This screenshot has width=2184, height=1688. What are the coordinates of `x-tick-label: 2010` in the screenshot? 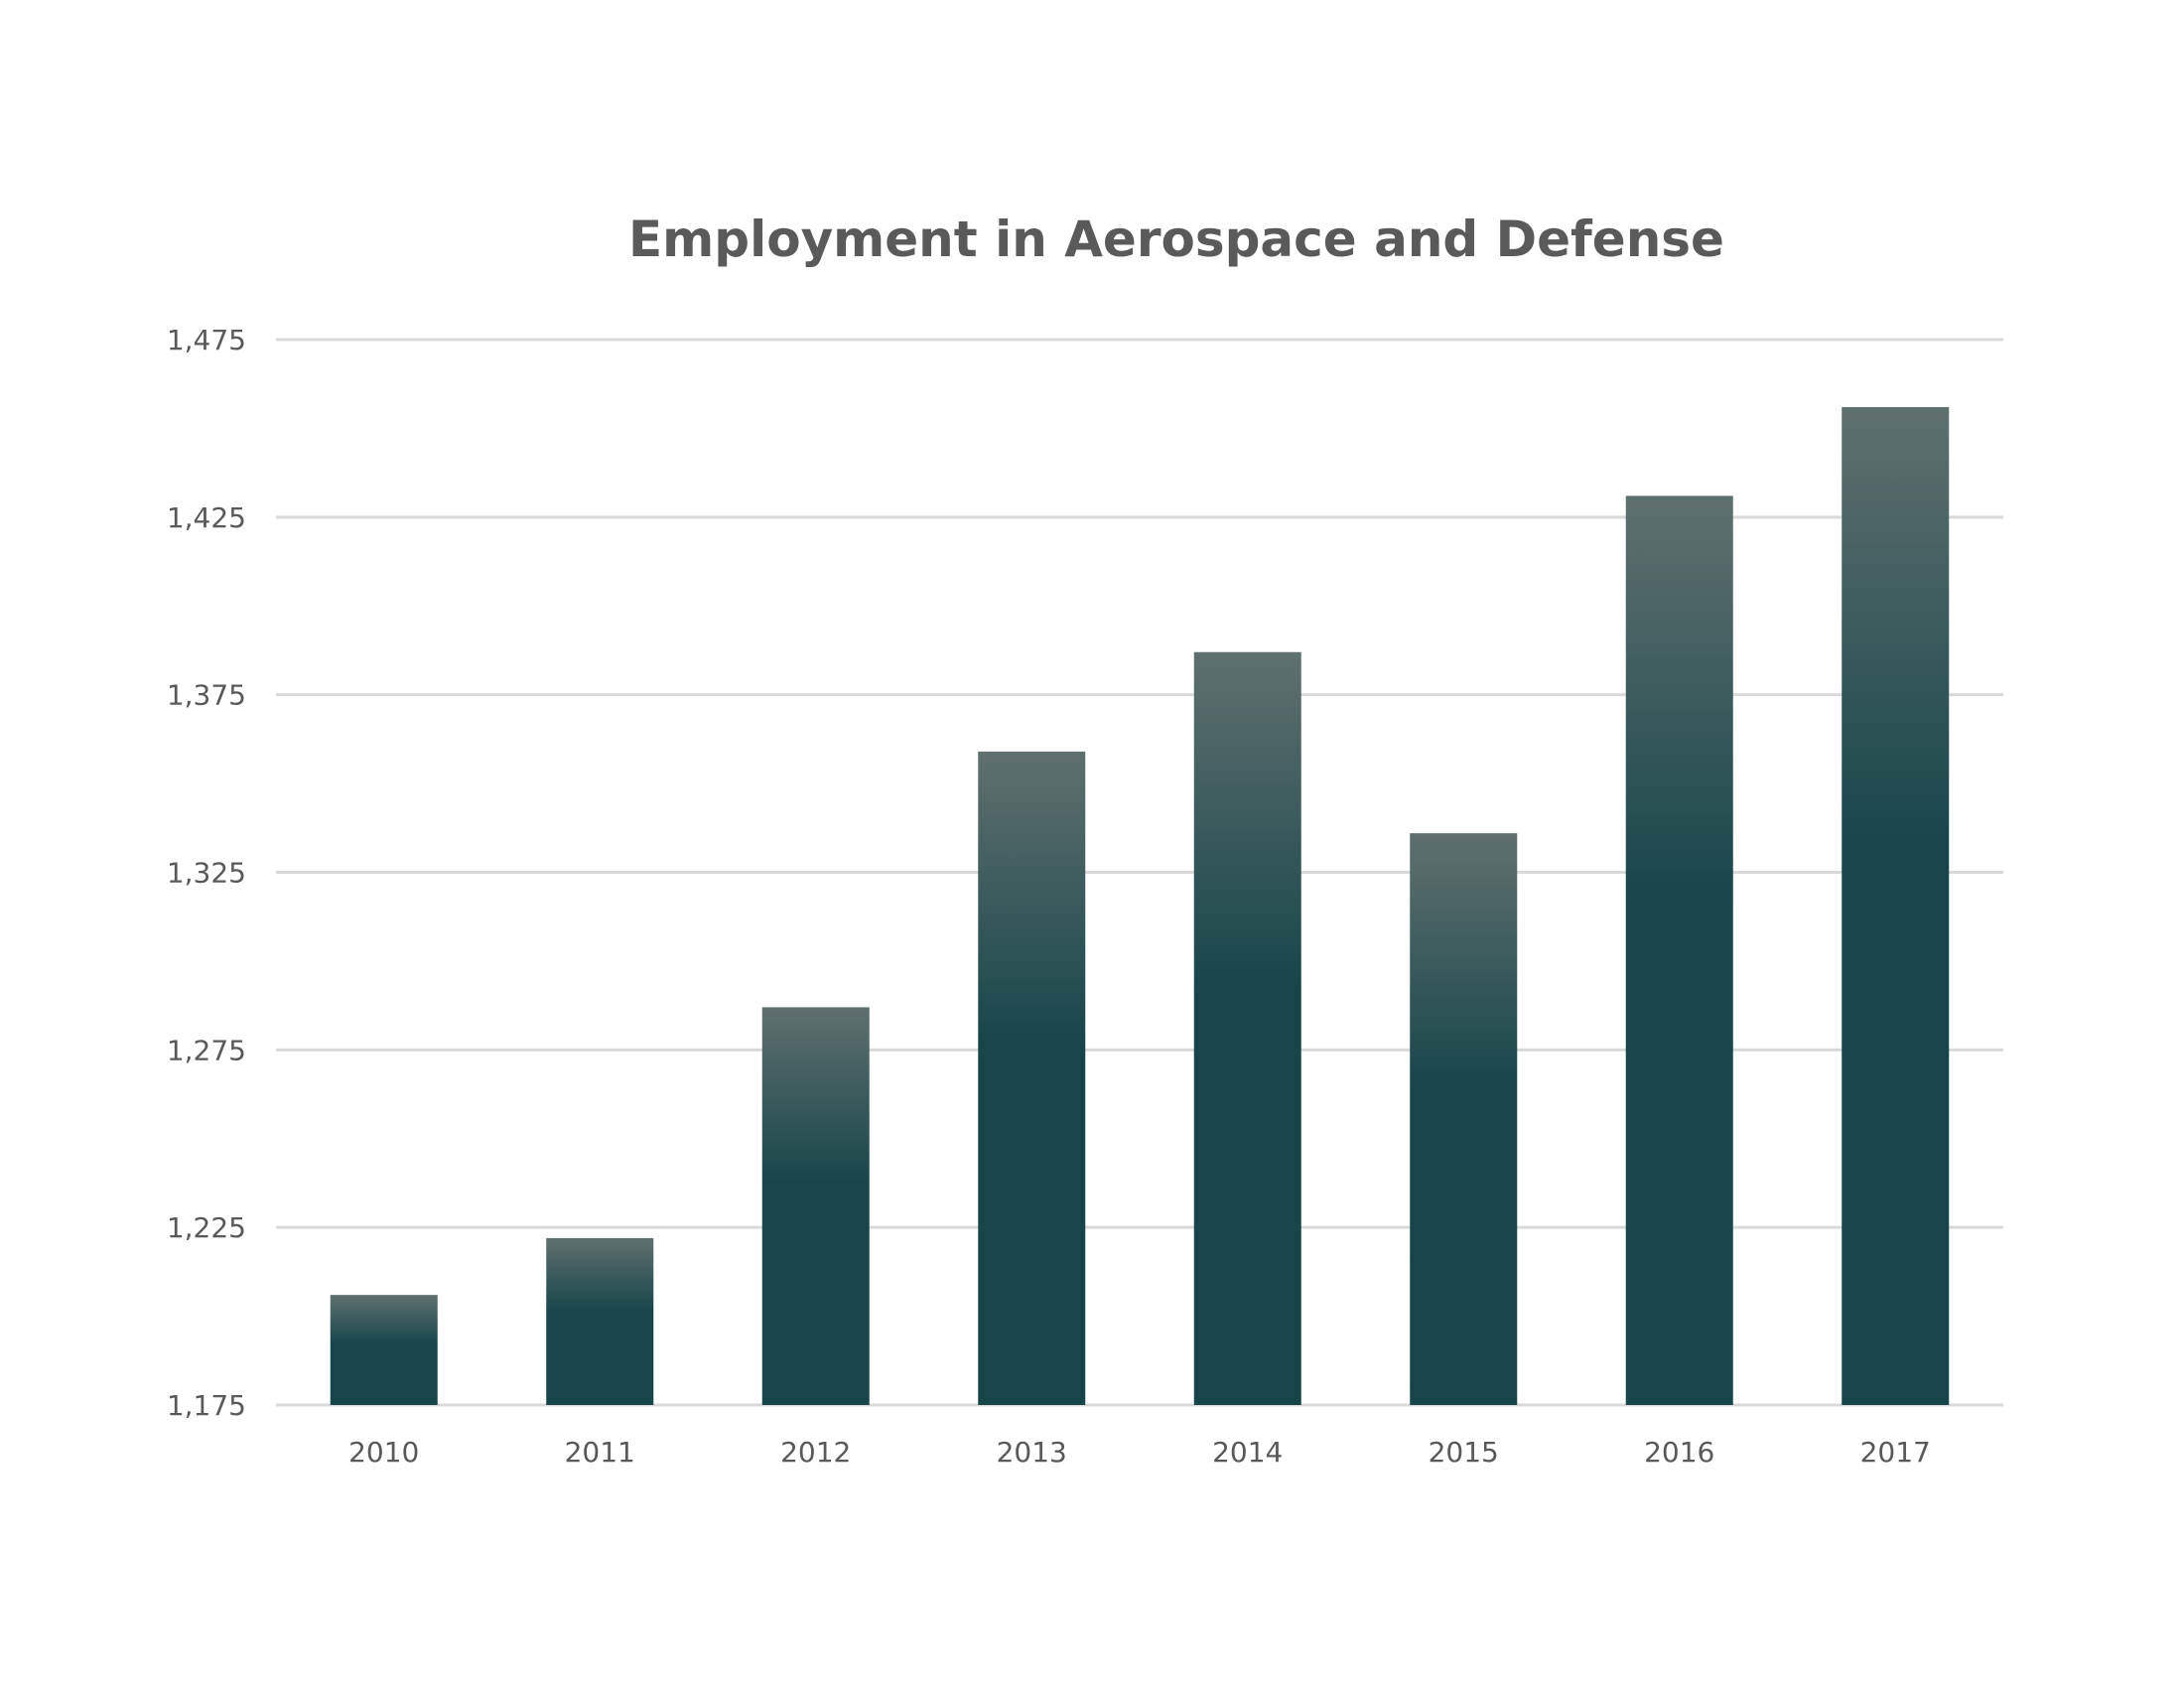 It's located at (383, 1452).